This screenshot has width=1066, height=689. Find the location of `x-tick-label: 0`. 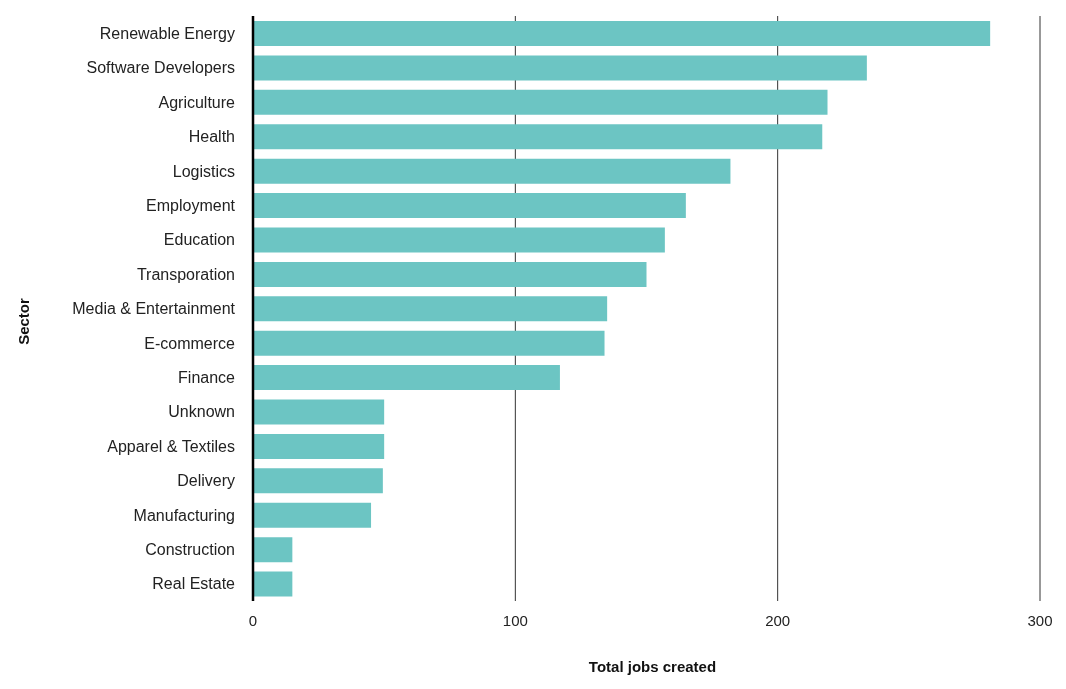

x-tick-label: 0 is located at coordinates (253, 620).